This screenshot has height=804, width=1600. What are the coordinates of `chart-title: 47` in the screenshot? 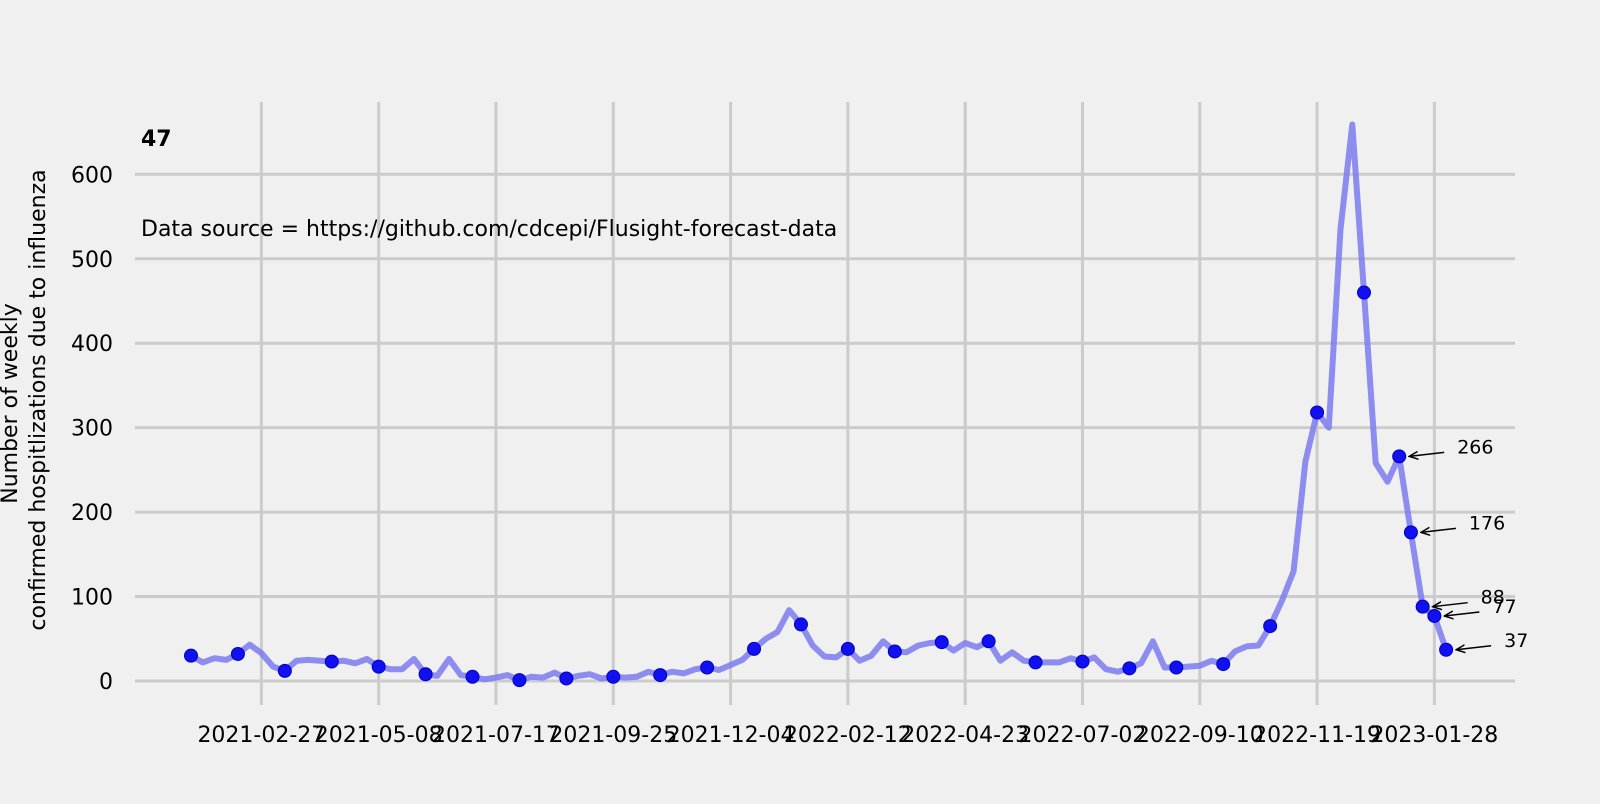 It's located at (156, 139).